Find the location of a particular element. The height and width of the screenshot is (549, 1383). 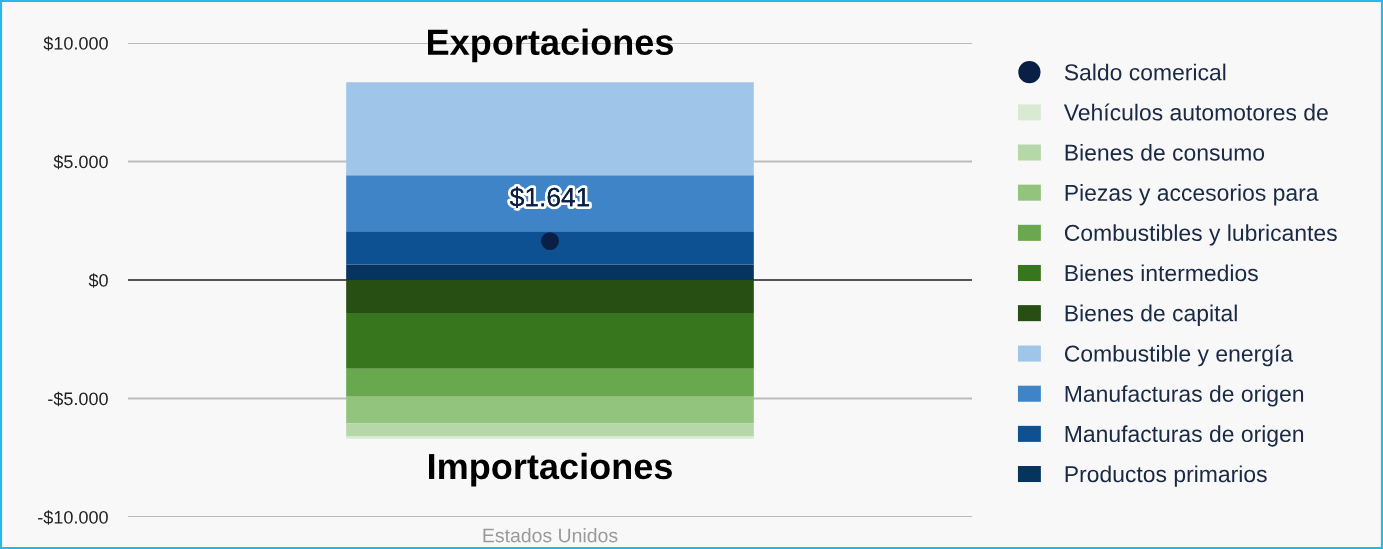

y-tick-label: $10.000 is located at coordinates (75, 43).